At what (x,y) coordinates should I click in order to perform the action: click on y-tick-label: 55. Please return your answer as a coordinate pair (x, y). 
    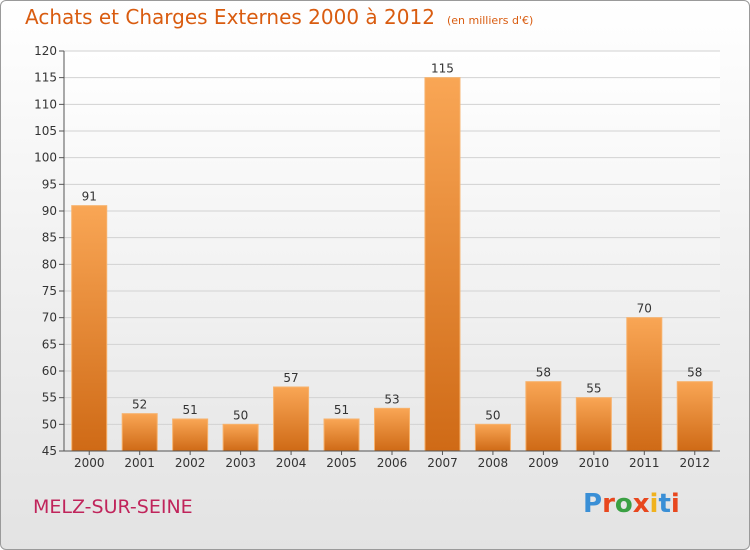
    Looking at the image, I should click on (49, 398).